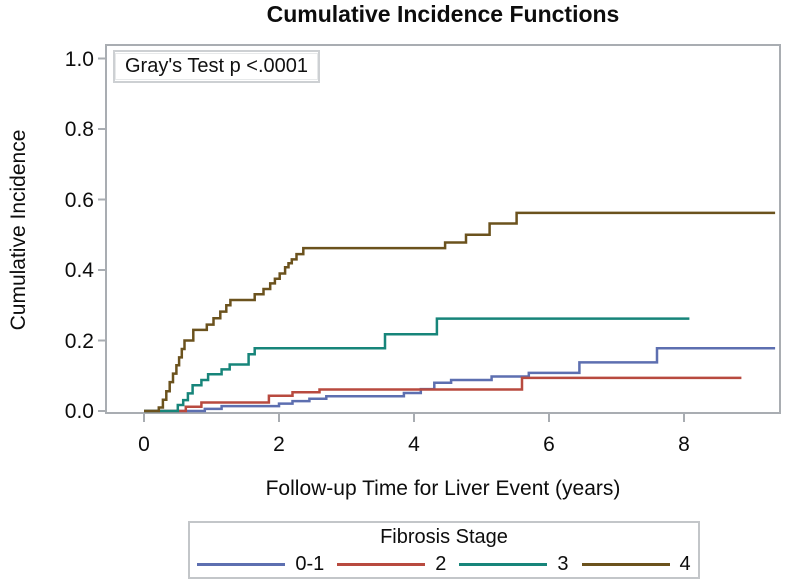 This screenshot has width=787, height=585. What do you see at coordinates (443, 488) in the screenshot?
I see `x-axis-title: Follow-up Time for Liver Event (years)` at bounding box center [443, 488].